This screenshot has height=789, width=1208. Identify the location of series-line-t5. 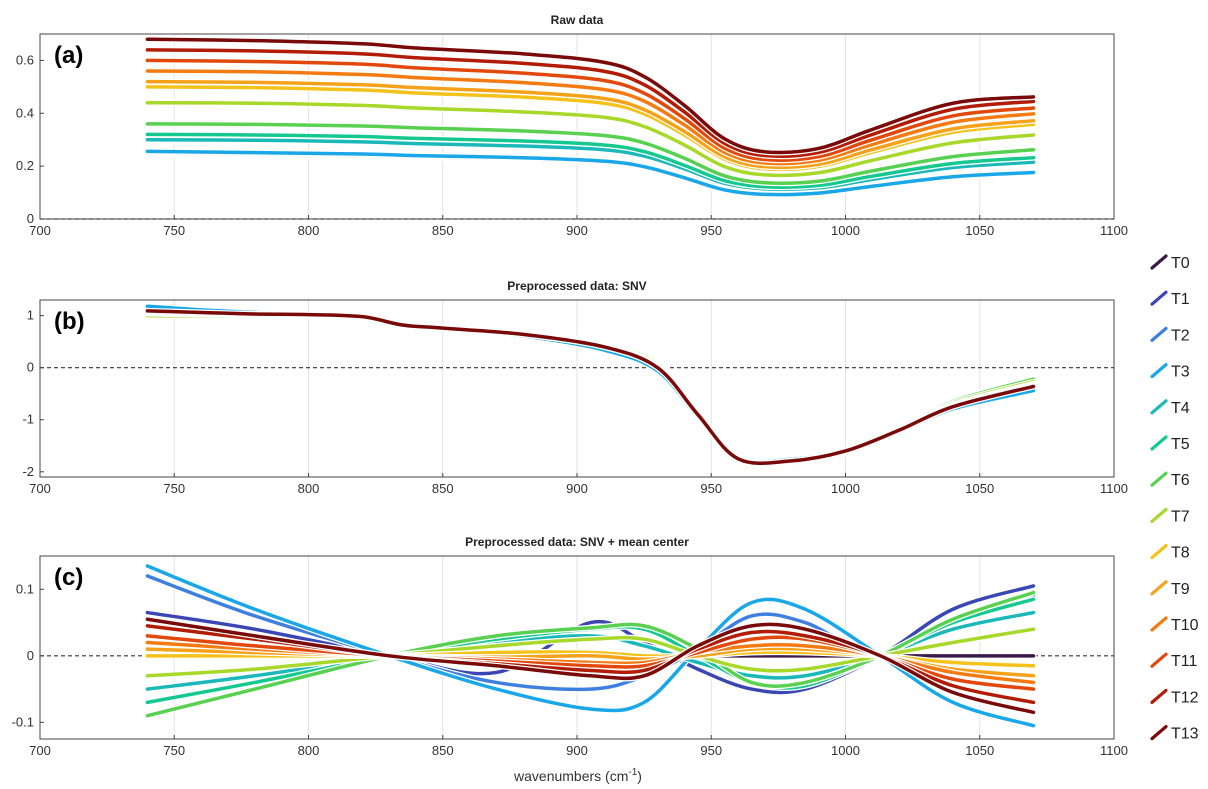
(590, 160).